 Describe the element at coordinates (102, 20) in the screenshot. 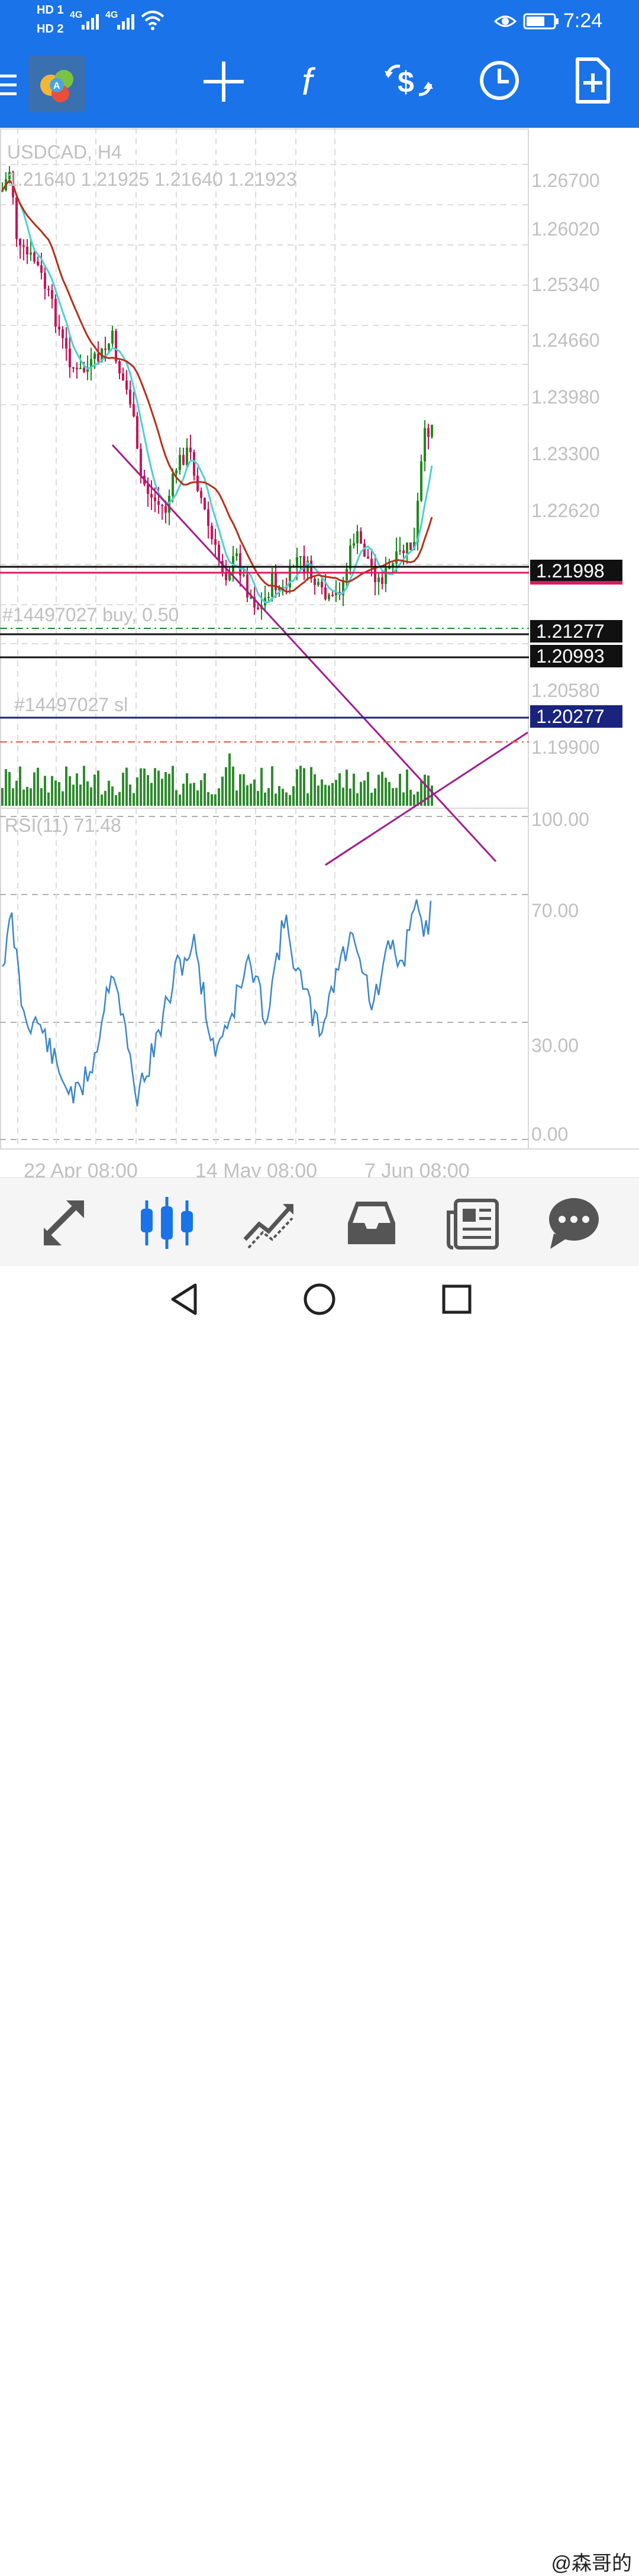

I see `signal-icon: 4G 4G` at that location.